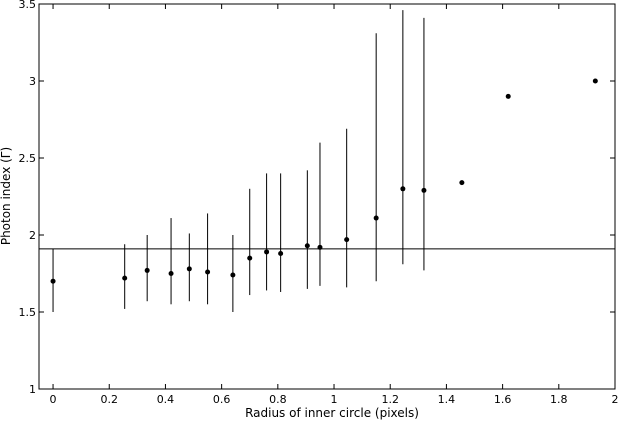 Image resolution: width=618 pixels, height=421 pixels. What do you see at coordinates (503, 399) in the screenshot?
I see `x-tick-label: 1.6` at bounding box center [503, 399].